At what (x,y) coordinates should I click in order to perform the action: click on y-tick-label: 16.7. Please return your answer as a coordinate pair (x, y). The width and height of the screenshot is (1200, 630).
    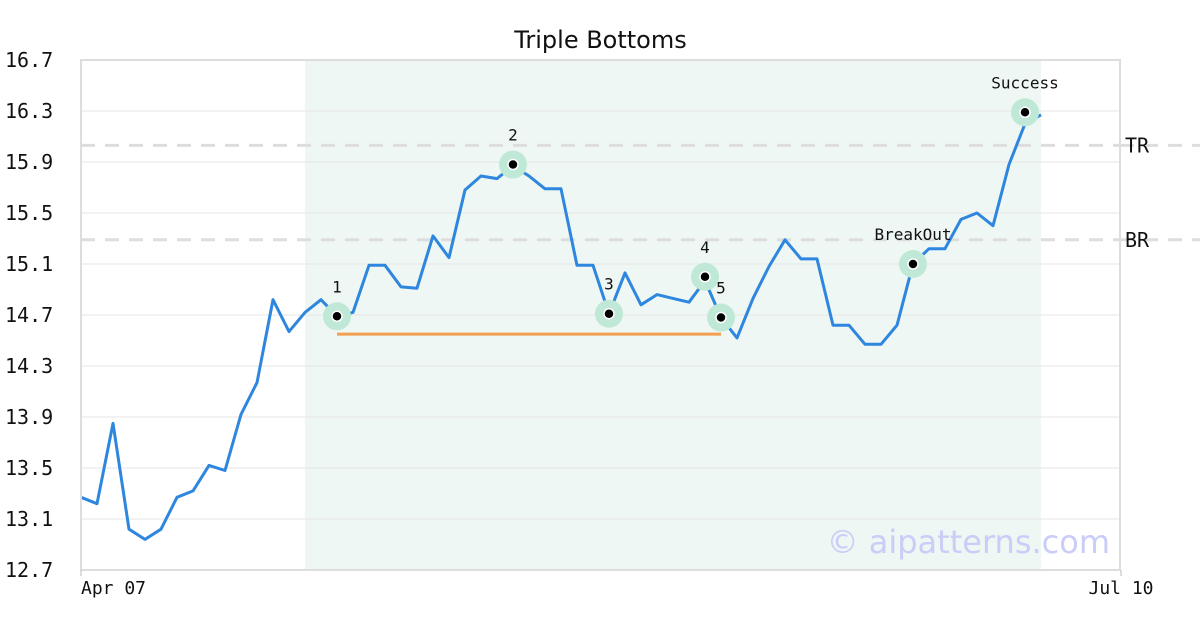
    Looking at the image, I should click on (29, 60).